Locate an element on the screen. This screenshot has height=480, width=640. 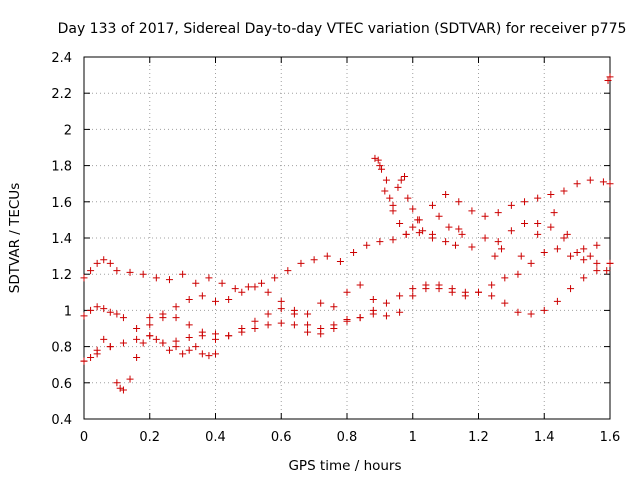
x-tick-label: 0.4 is located at coordinates (215, 437).